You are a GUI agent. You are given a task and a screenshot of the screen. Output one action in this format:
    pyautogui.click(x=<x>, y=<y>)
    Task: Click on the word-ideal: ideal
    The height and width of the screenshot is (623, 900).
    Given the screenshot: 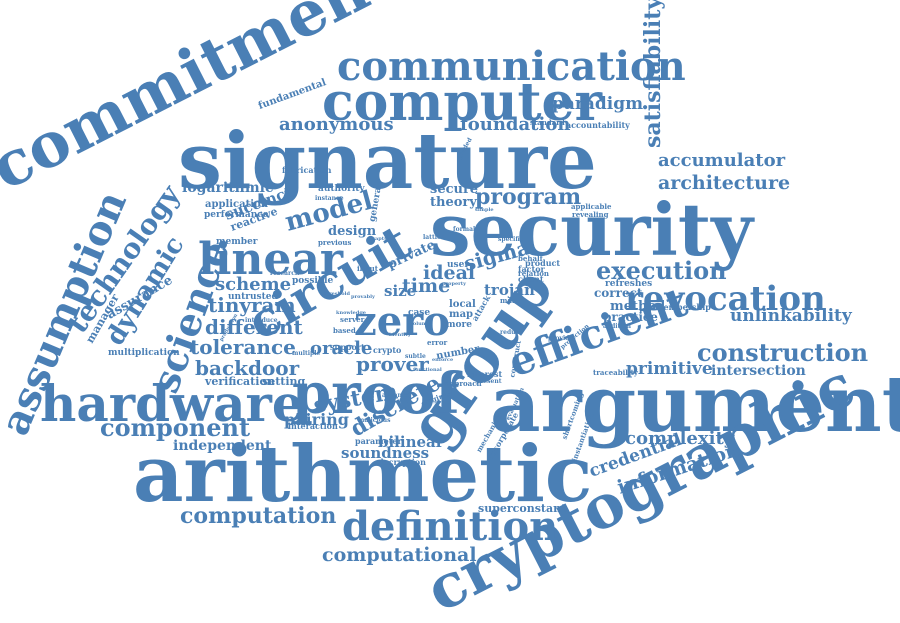 What is the action you would take?
    pyautogui.click(x=449, y=273)
    